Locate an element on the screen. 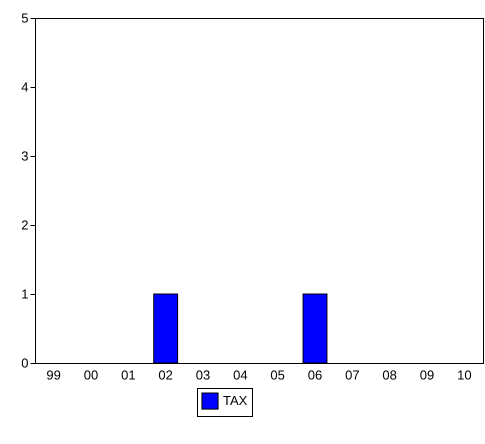 This screenshot has width=485, height=444. x-tick-label: 08 is located at coordinates (389, 375).